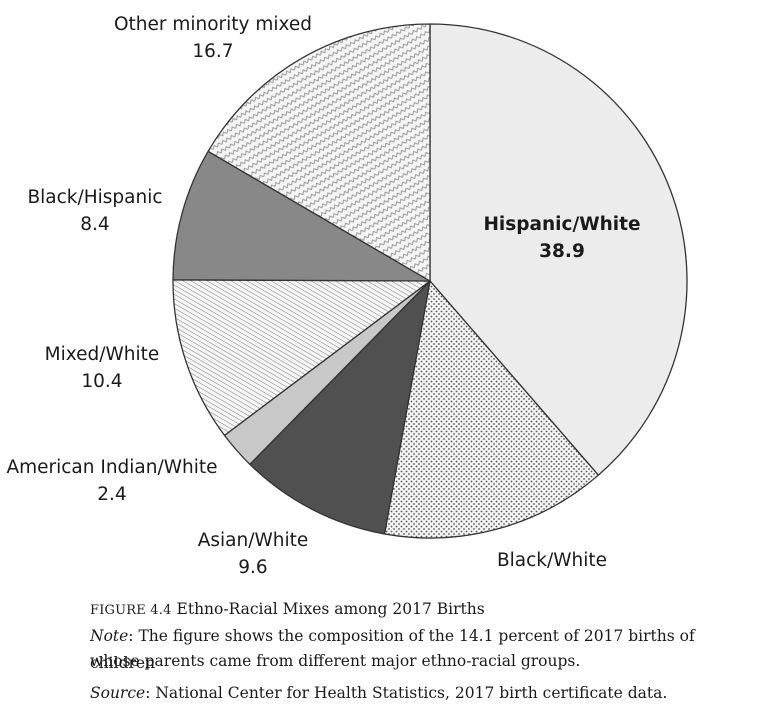 The image size is (768, 716). What do you see at coordinates (328, 609) in the screenshot?
I see `figure-title: Ethno-Racial Mixes among 2017 Births` at bounding box center [328, 609].